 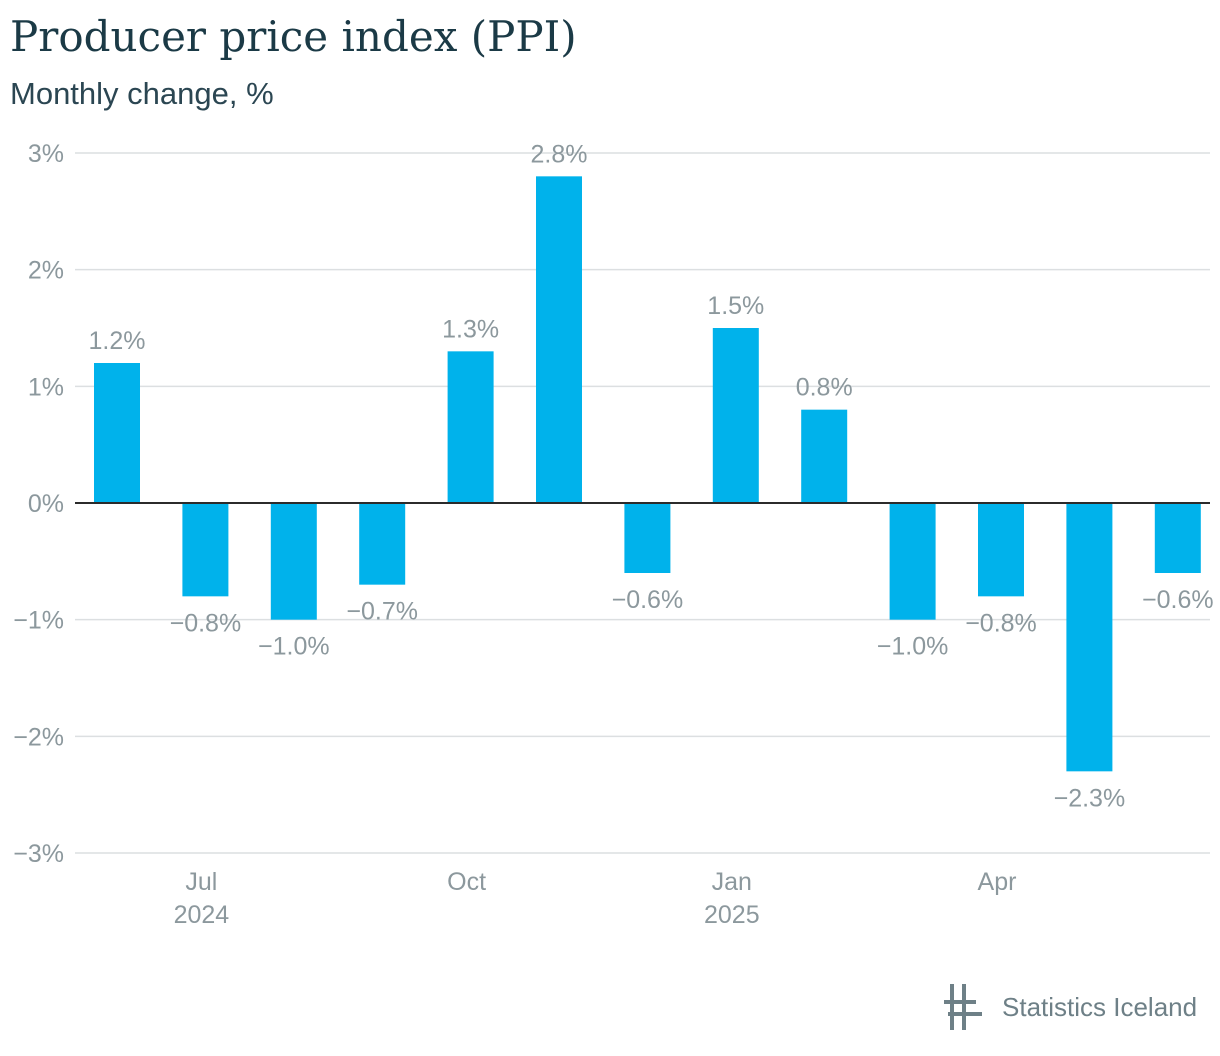 What do you see at coordinates (963, 1007) in the screenshot?
I see `statistics-iceland-logo-icon` at bounding box center [963, 1007].